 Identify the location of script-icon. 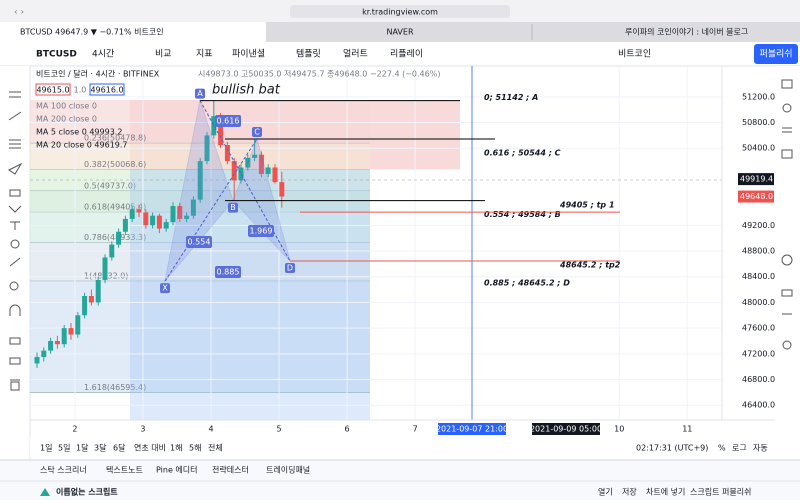
(45, 492).